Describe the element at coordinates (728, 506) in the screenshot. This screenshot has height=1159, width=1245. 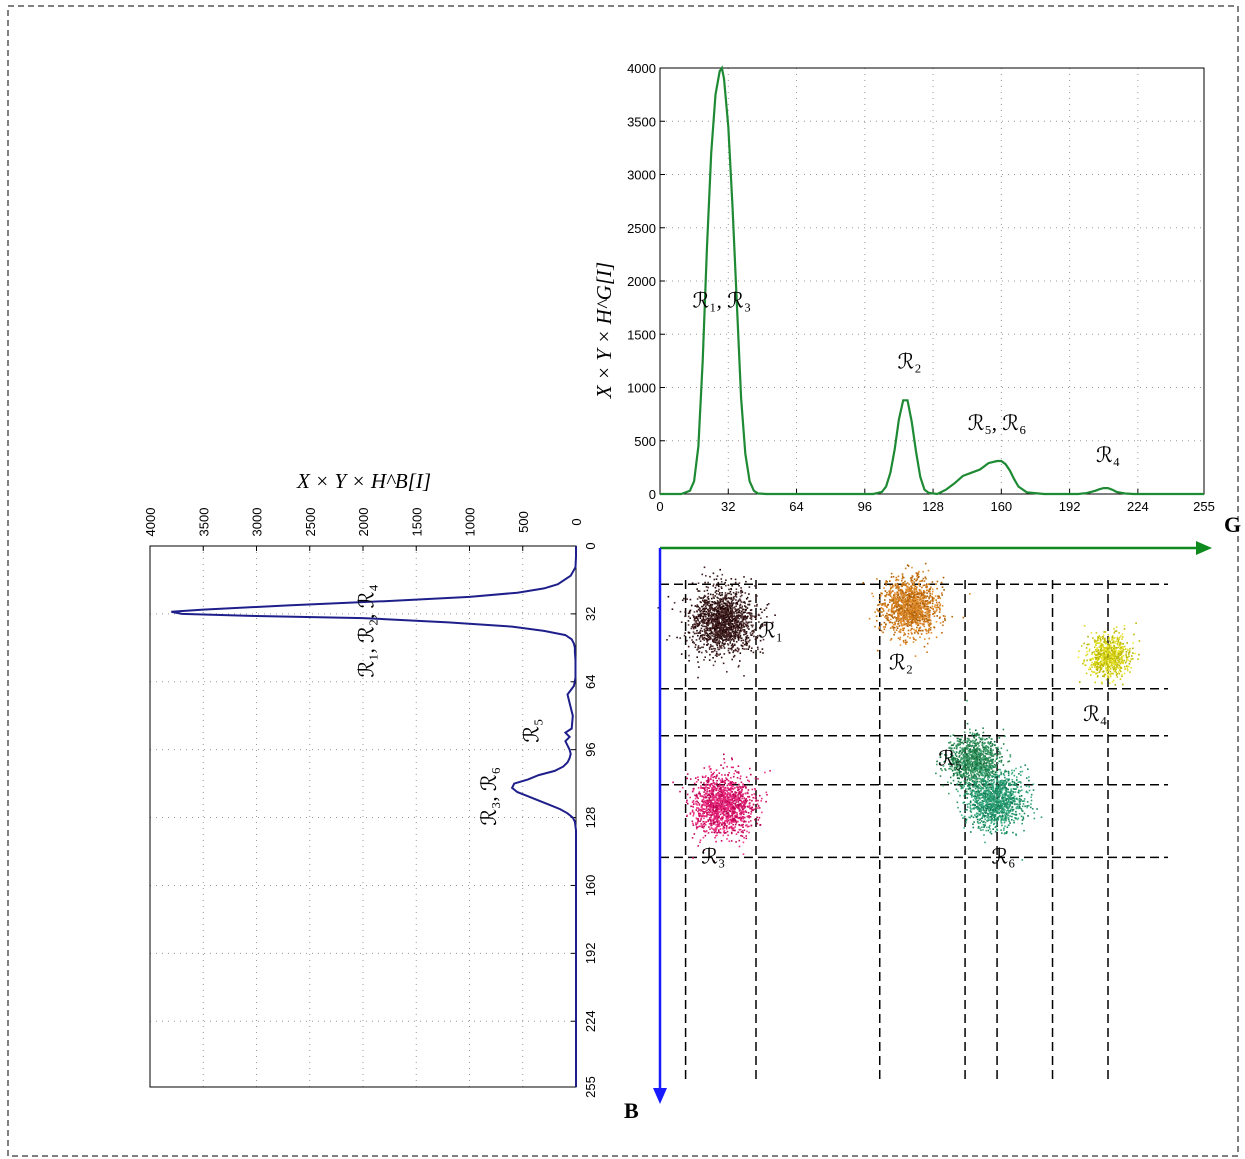
I see `green-x-tick-label: 32` at that location.